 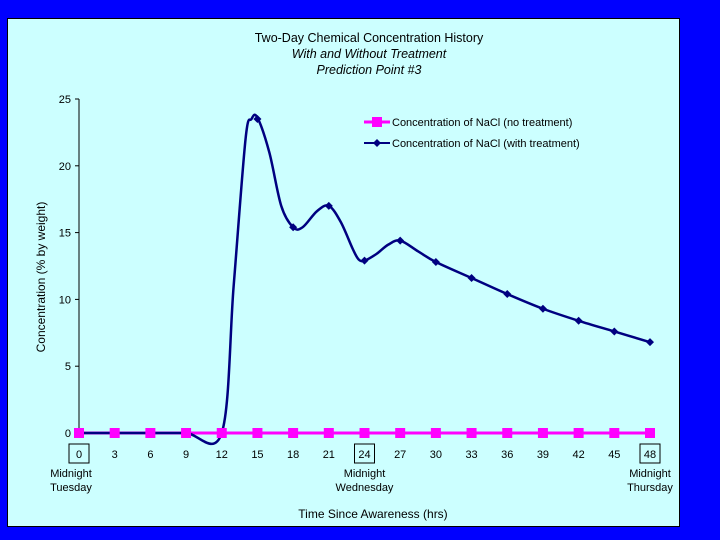 What do you see at coordinates (471, 455) in the screenshot?
I see `x-tick-label: 33` at bounding box center [471, 455].